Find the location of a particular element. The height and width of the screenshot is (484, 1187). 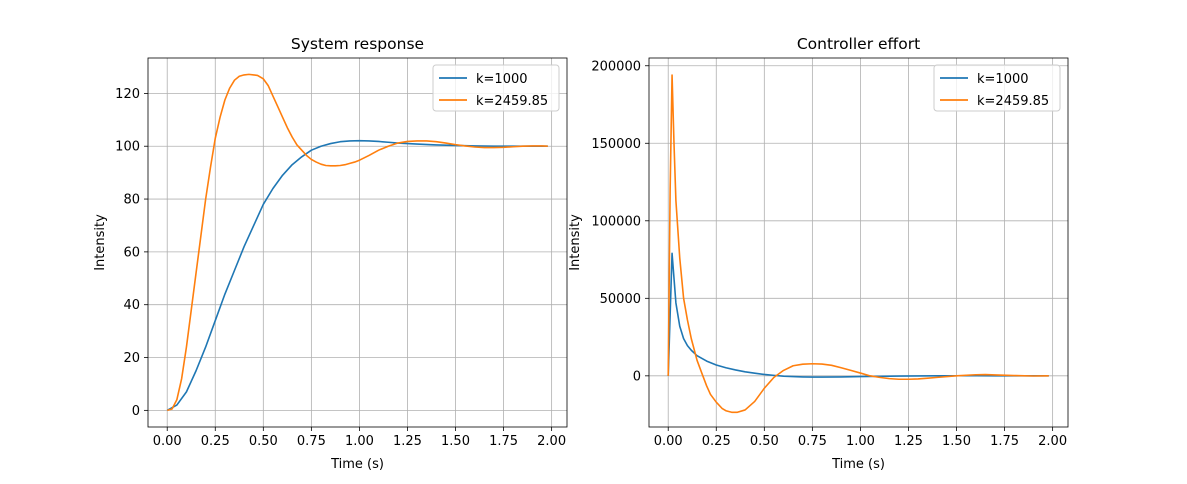

y-tick-label: 100000 is located at coordinates (616, 221).